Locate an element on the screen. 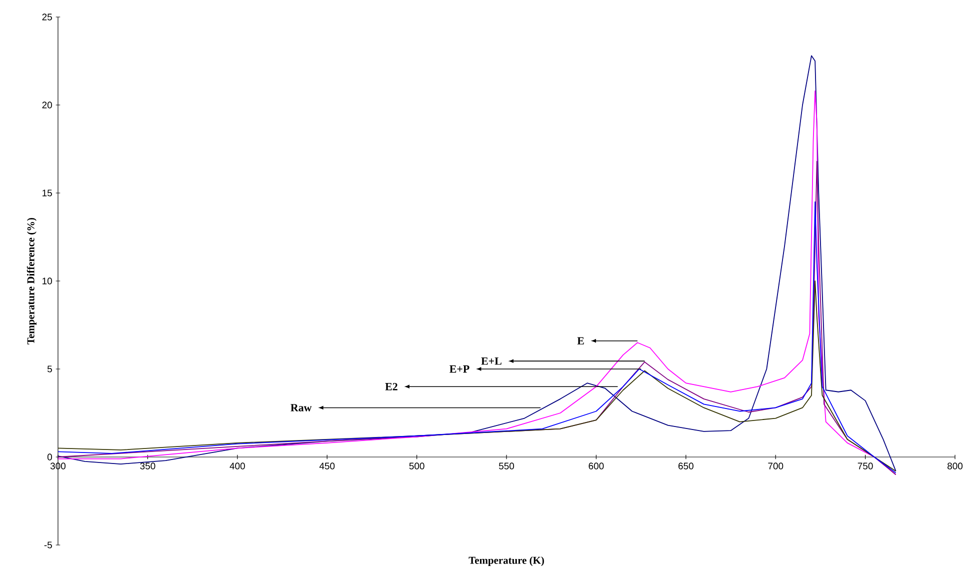  annotation: E+P is located at coordinates (460, 369).